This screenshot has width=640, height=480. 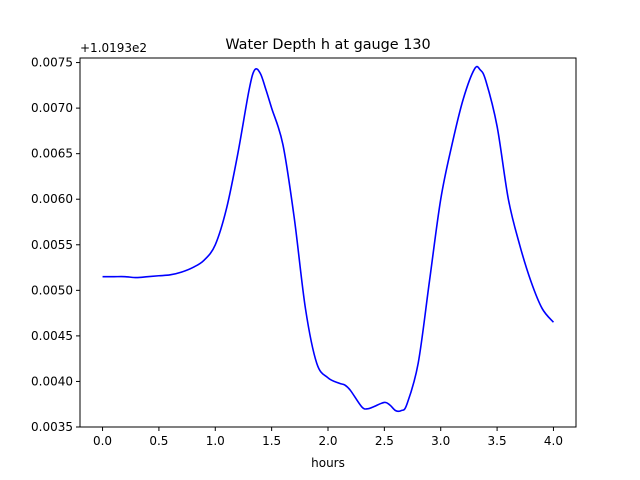 I want to click on y-tick-label: 0.0040, so click(x=52, y=381).